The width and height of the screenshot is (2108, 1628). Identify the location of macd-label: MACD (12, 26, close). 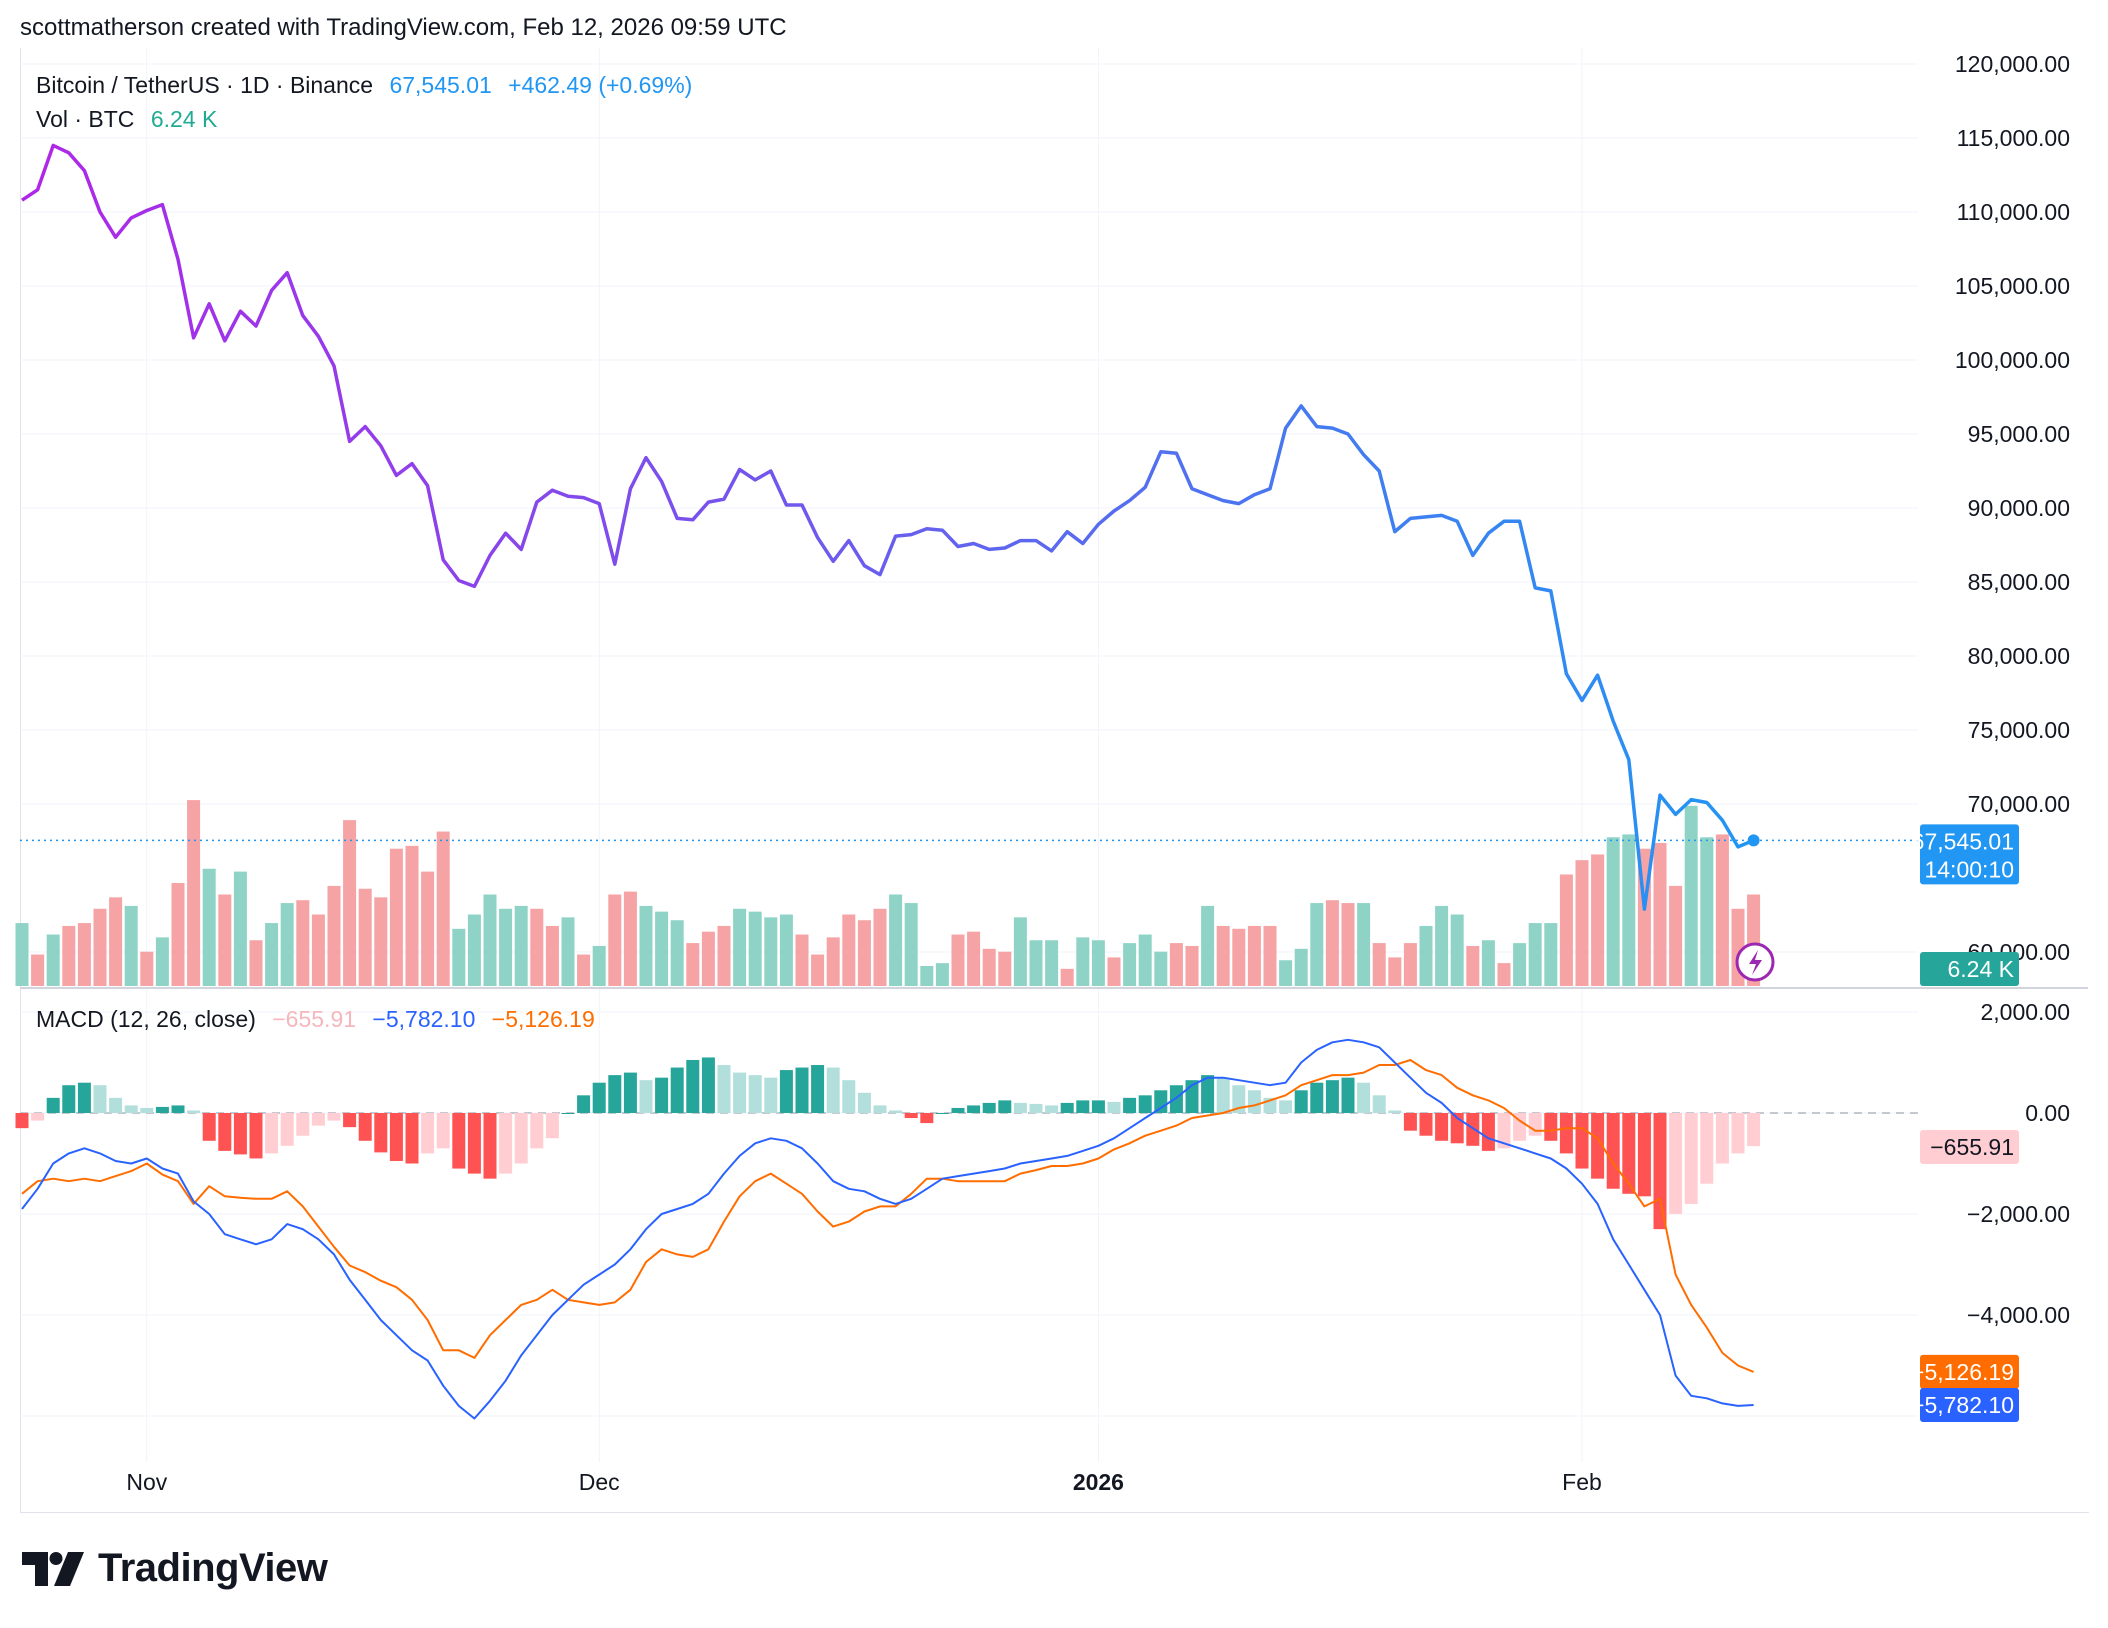
(146, 1019).